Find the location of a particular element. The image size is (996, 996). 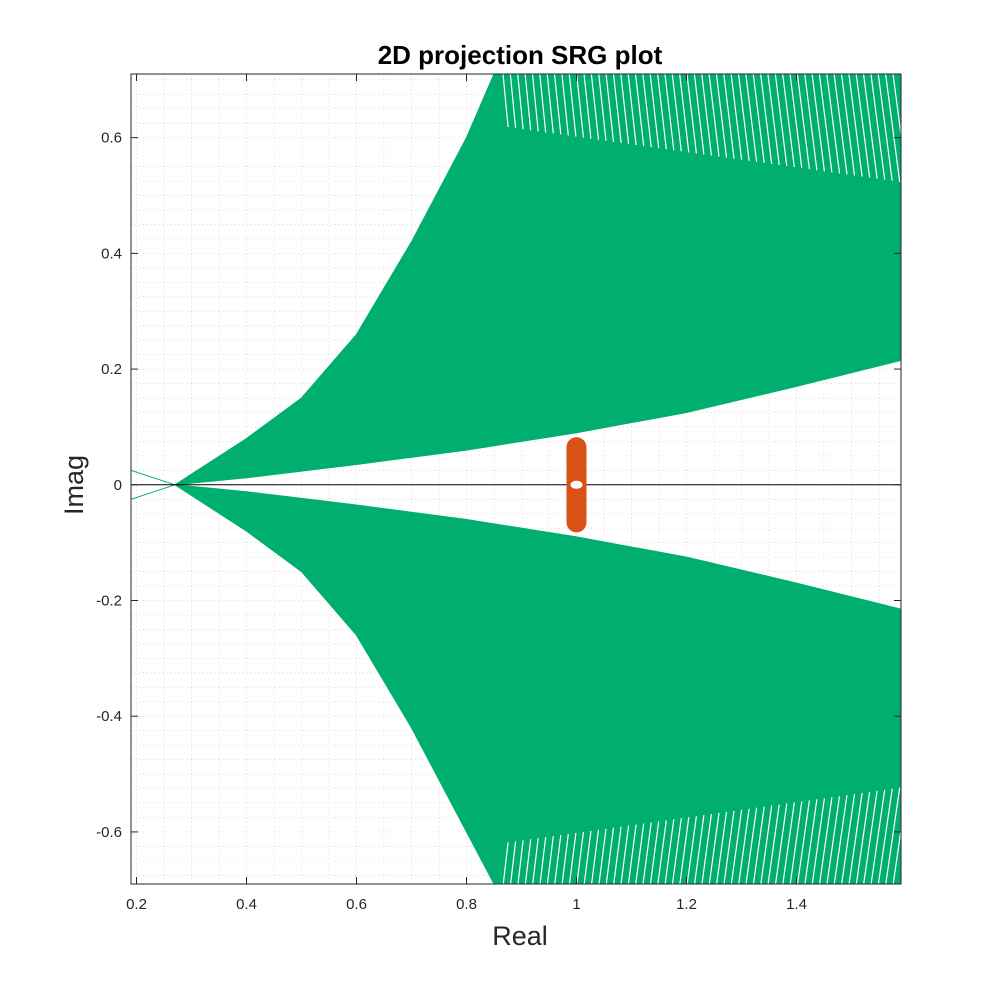

eigenvalue-center-marker is located at coordinates (576, 484).